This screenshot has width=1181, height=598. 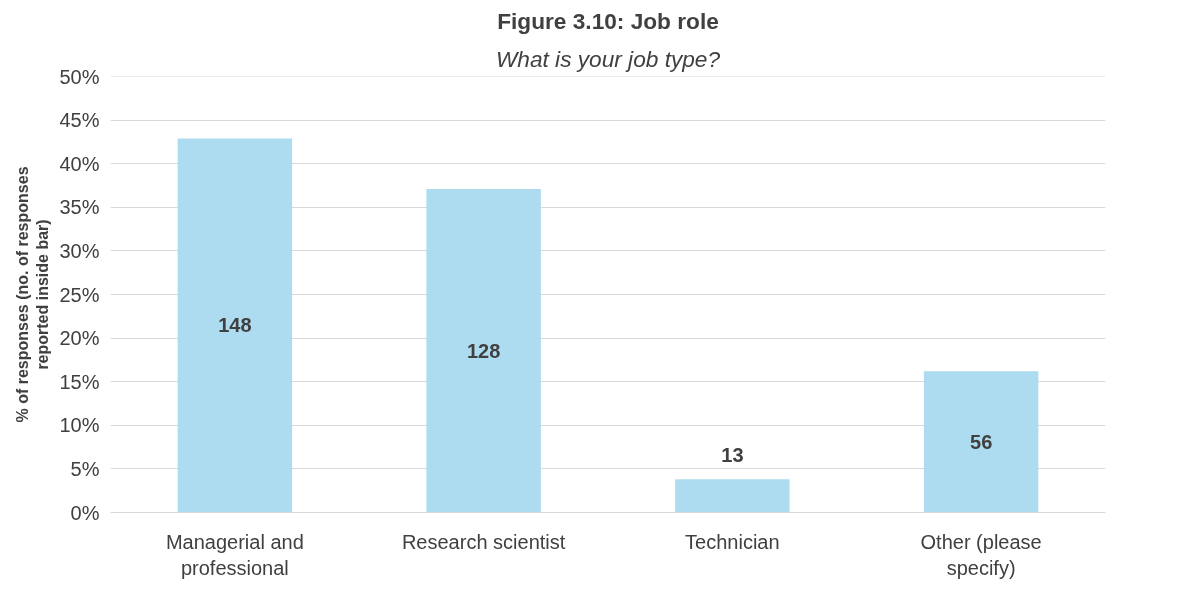 What do you see at coordinates (79, 294) in the screenshot?
I see `y-tick-label: 25%` at bounding box center [79, 294].